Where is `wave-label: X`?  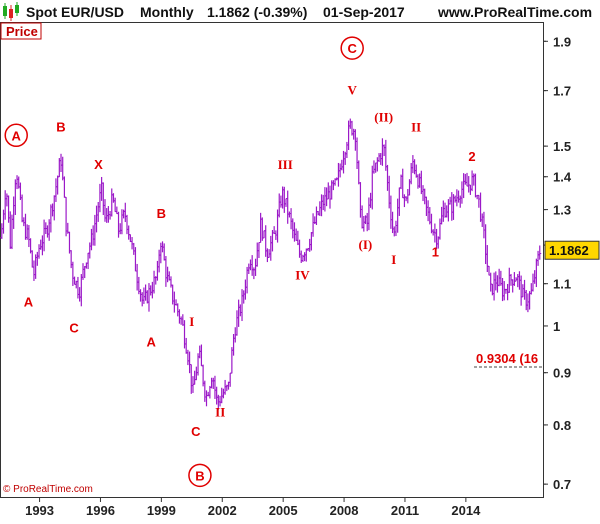 wave-label: X is located at coordinates (98, 164).